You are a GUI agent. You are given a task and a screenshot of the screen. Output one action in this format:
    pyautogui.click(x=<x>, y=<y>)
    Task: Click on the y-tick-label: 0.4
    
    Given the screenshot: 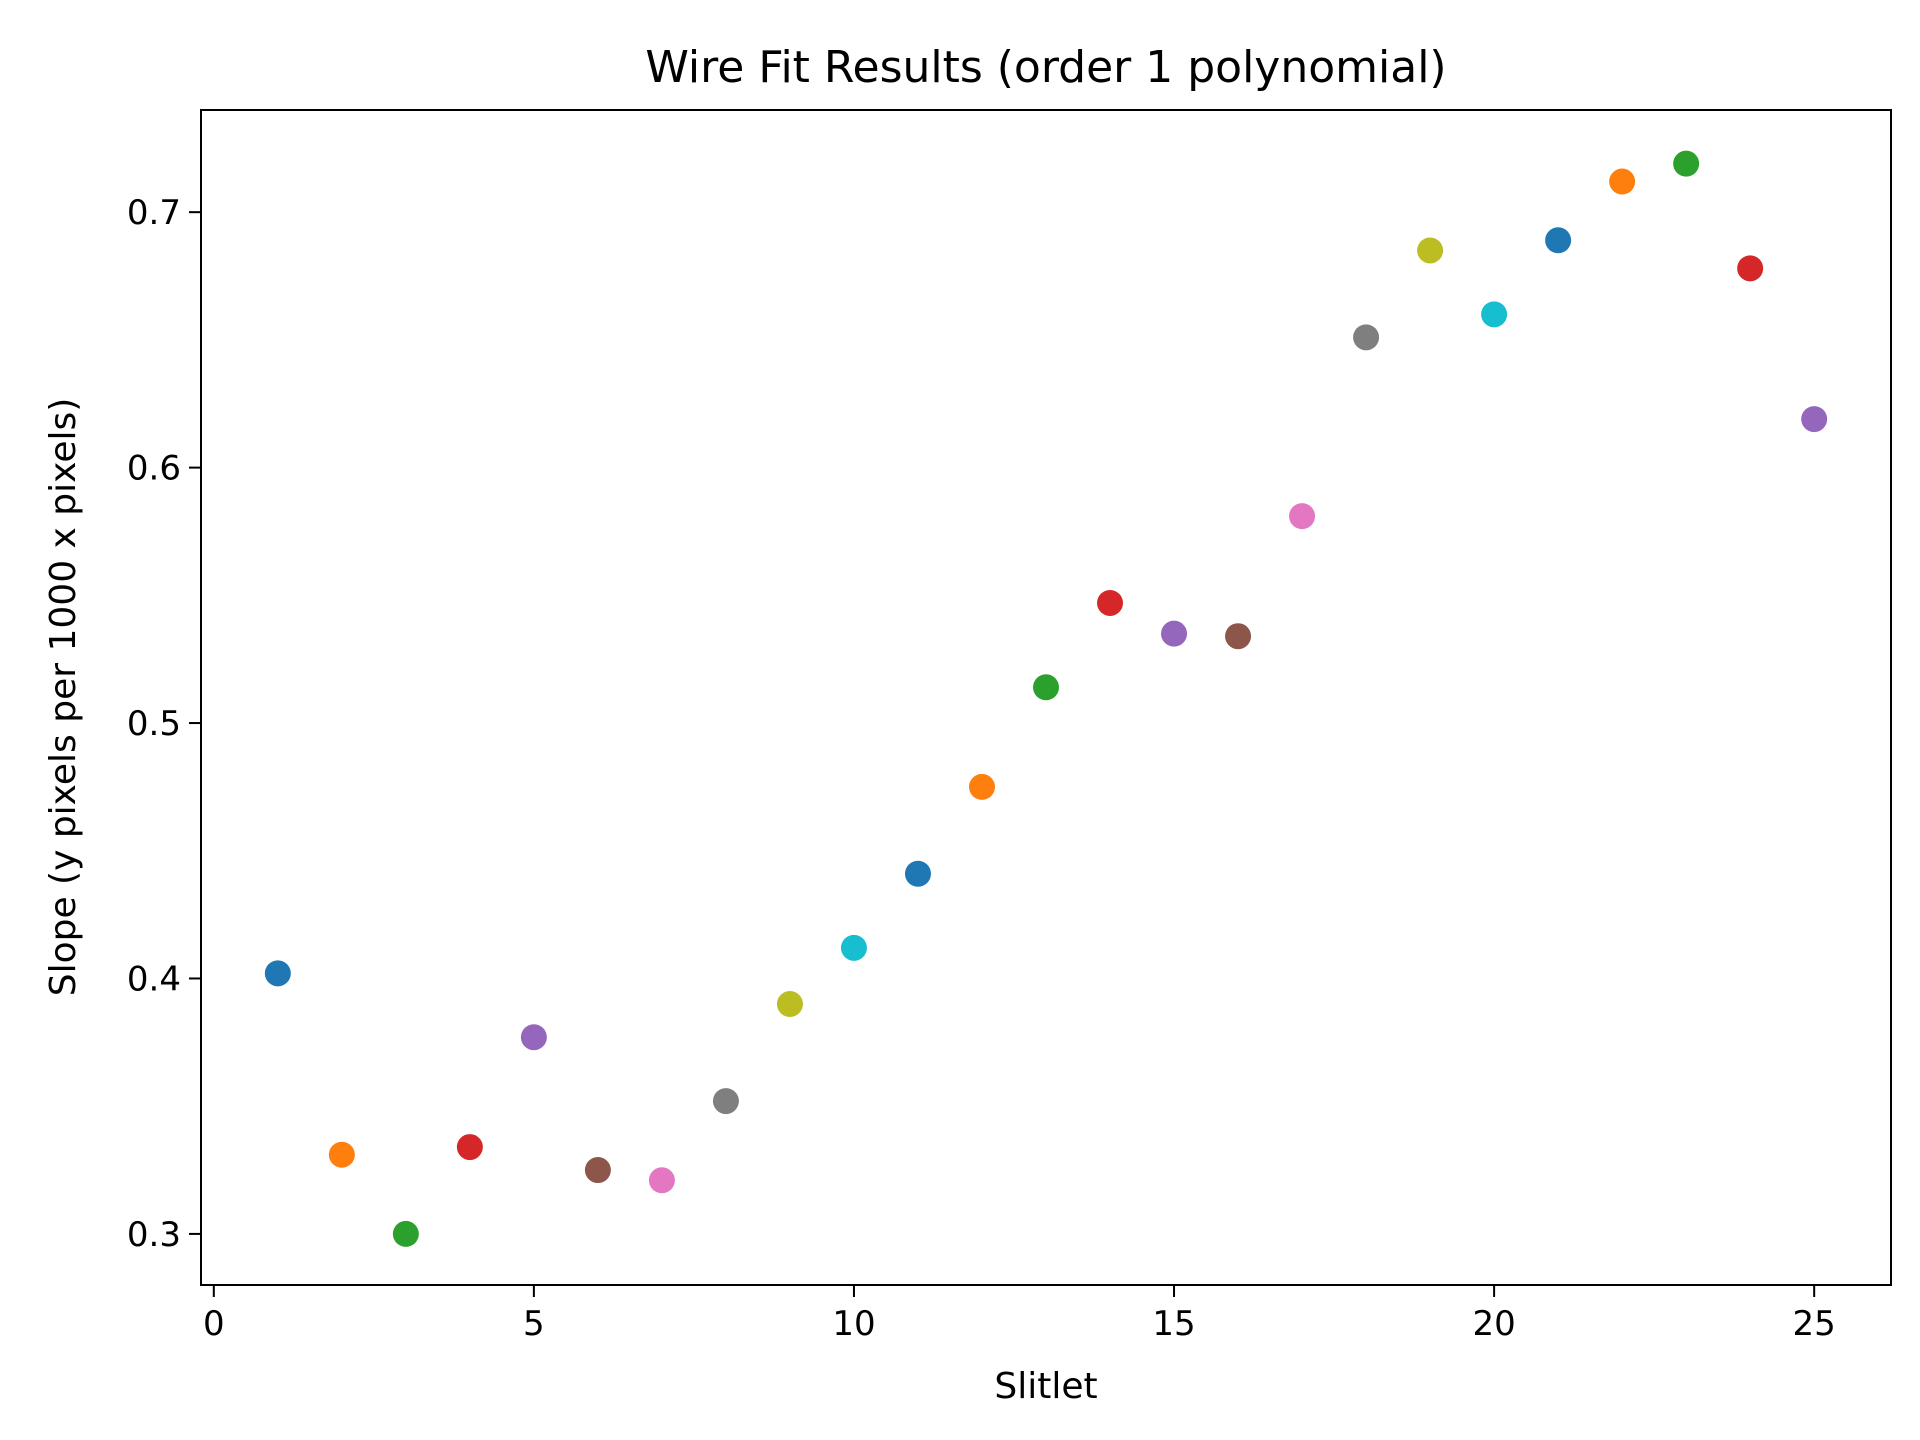 What is the action you would take?
    pyautogui.click(x=154, y=979)
    